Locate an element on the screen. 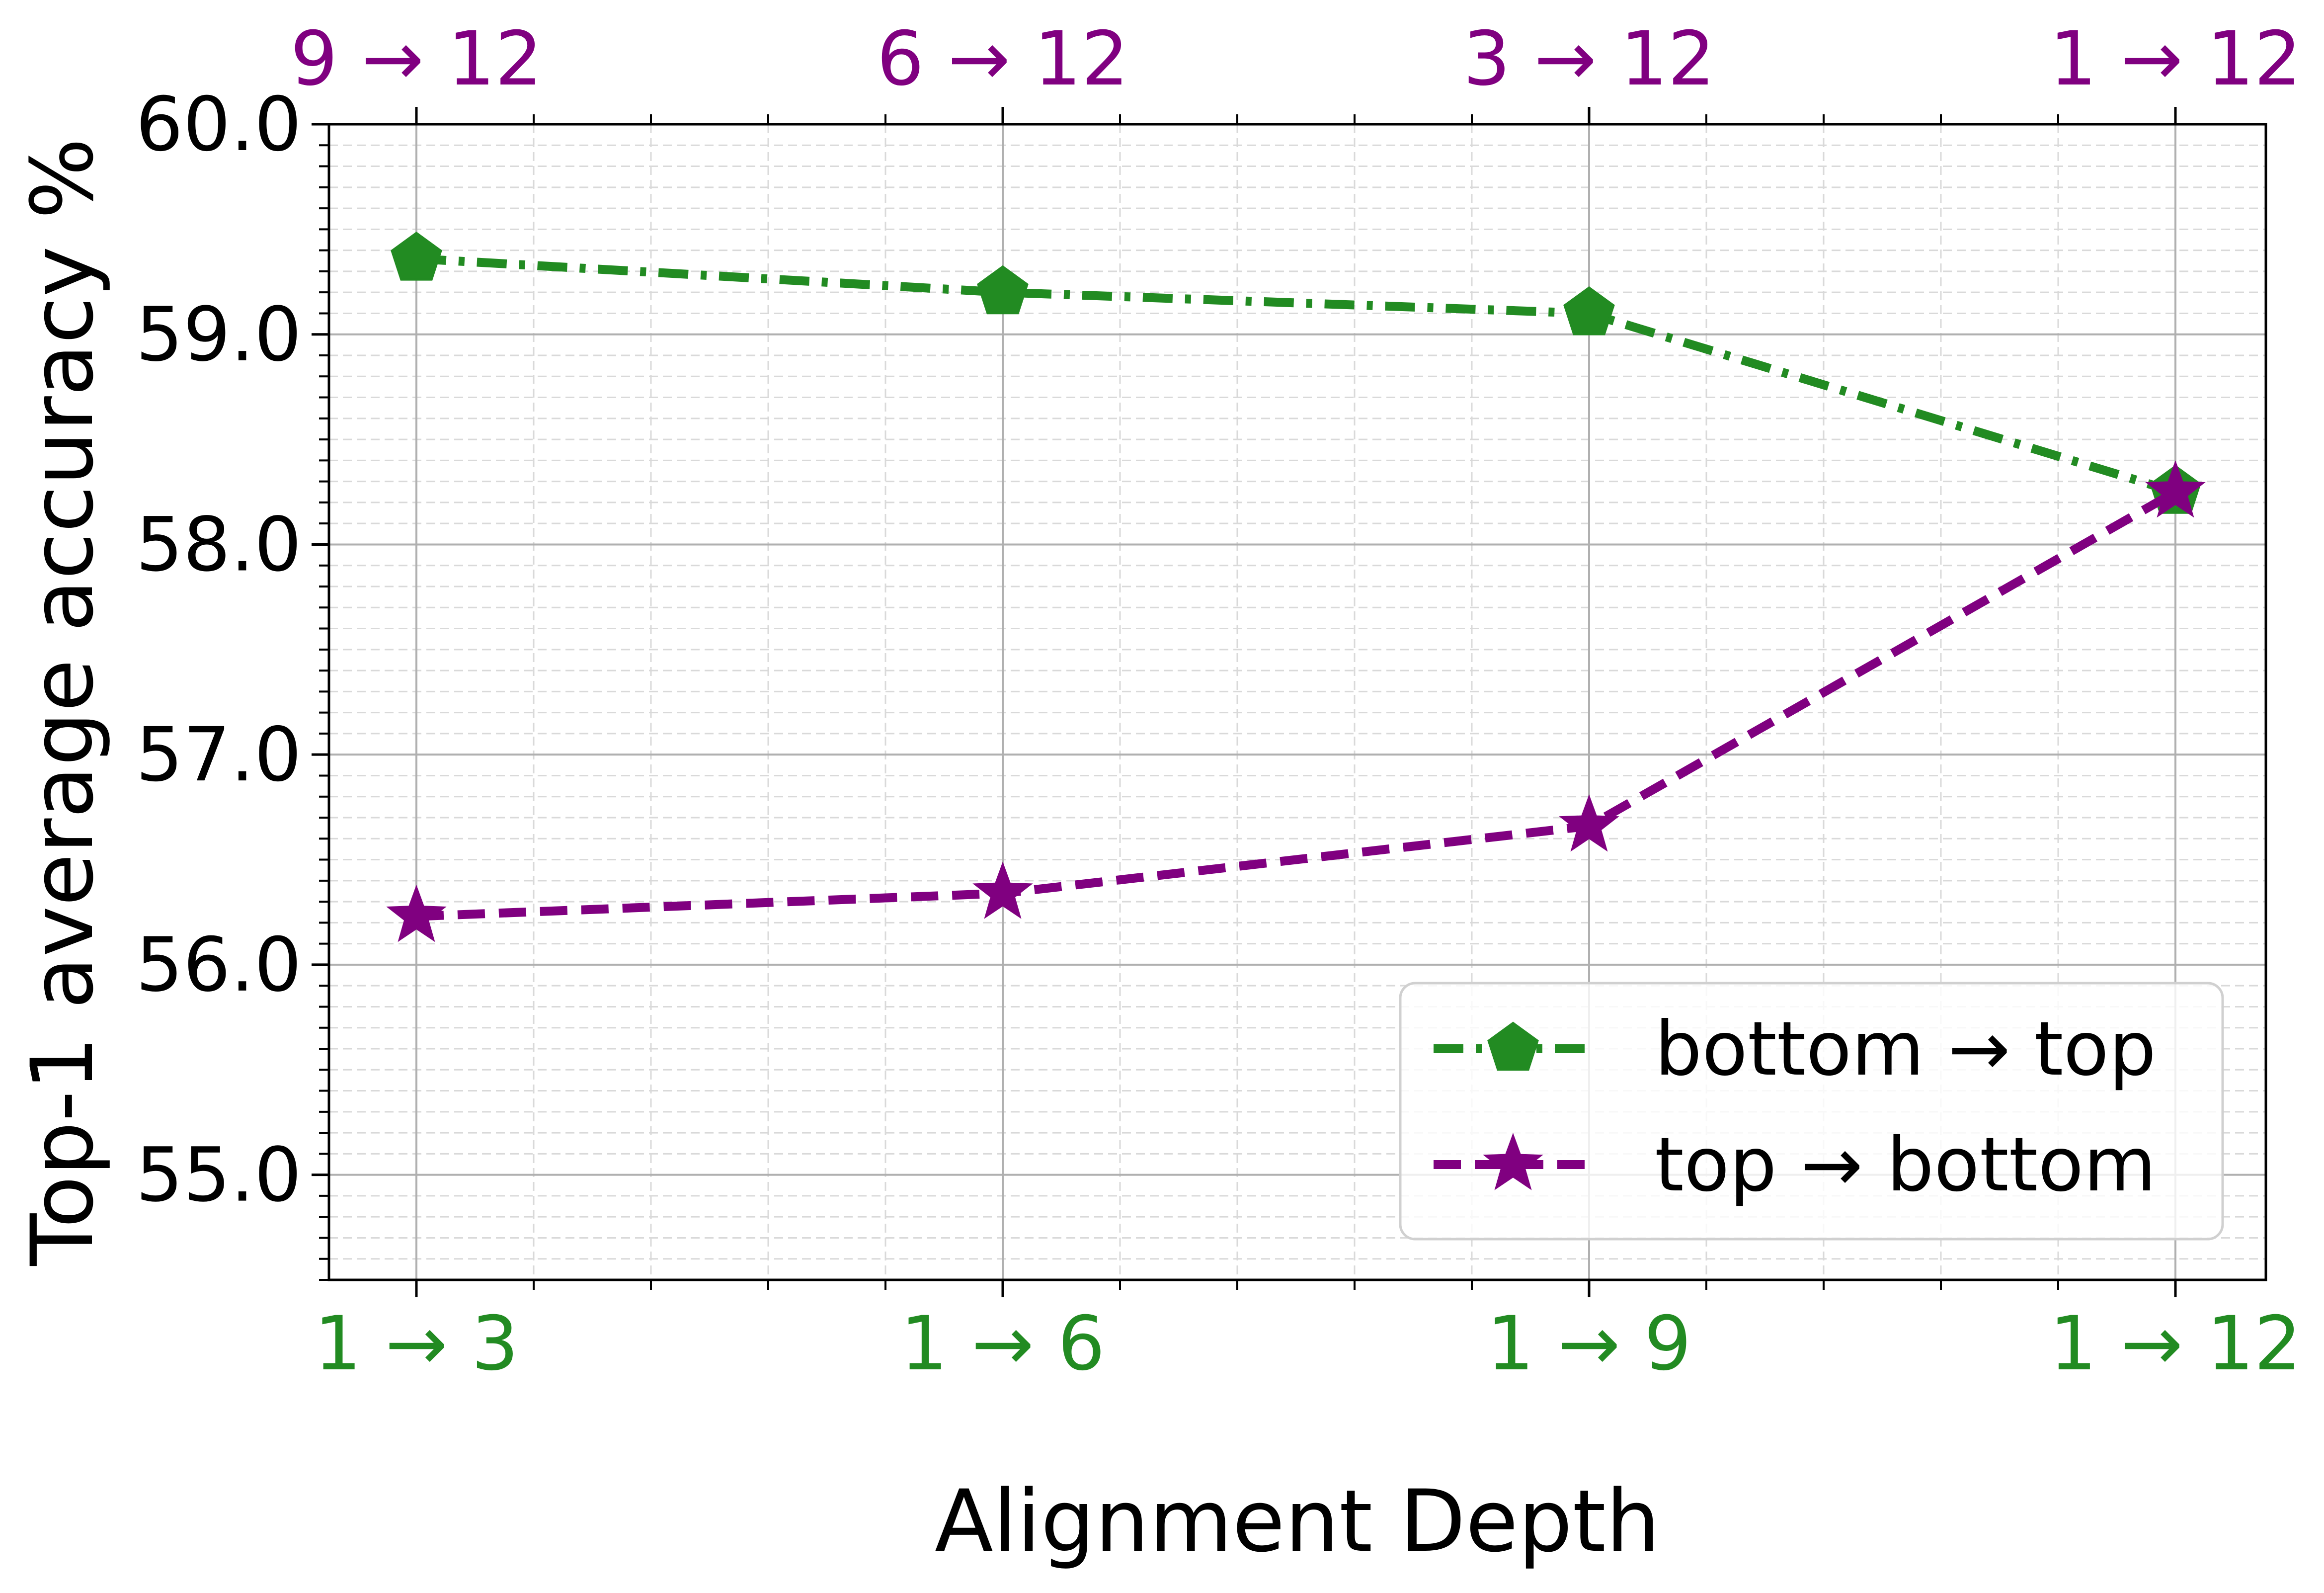 The image size is (2324, 1593). y-tick-label: 56.0 is located at coordinates (219, 965).